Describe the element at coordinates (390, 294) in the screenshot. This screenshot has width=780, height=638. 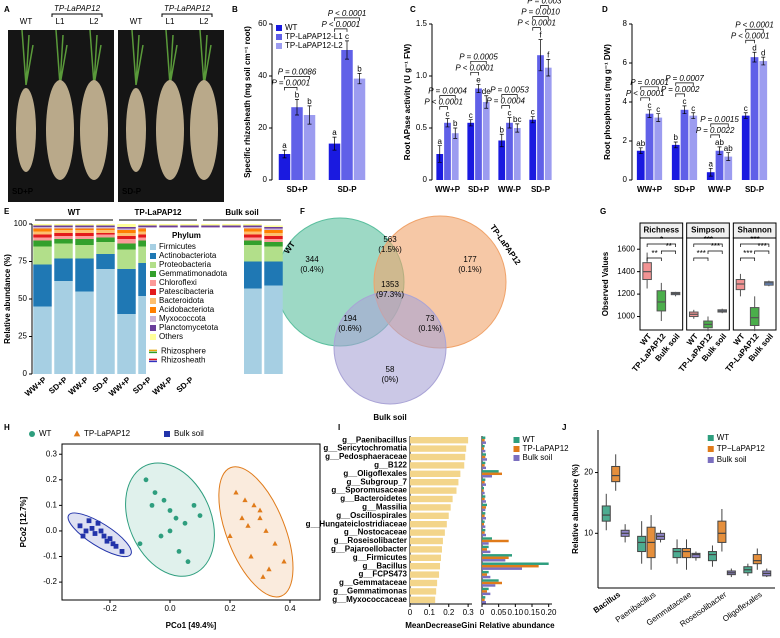
I see `venn-percent: (97.3%)` at that location.